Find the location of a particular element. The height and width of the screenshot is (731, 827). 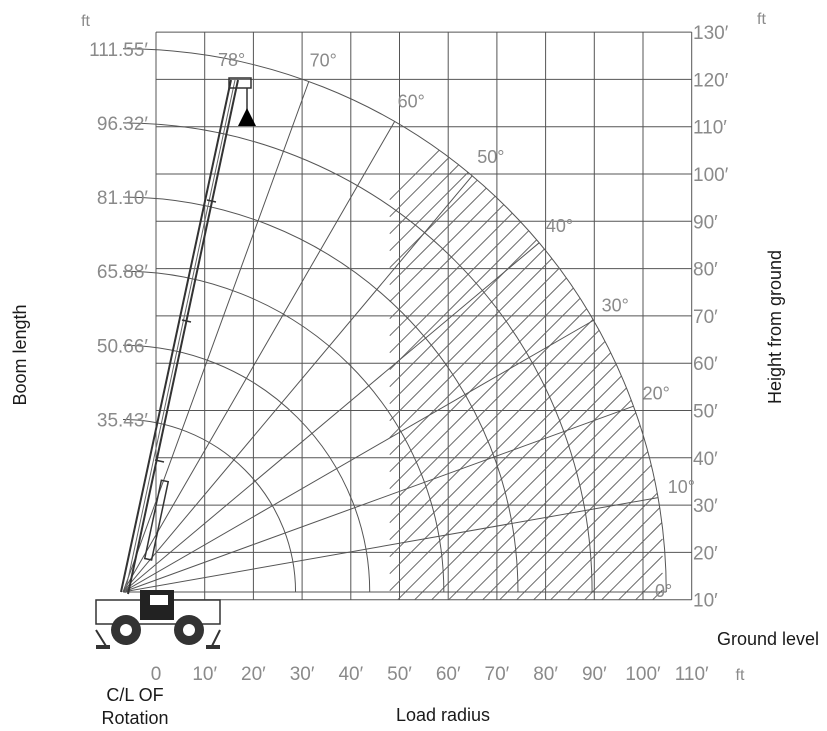

boom-length-title: Boom length is located at coordinates (20, 354).